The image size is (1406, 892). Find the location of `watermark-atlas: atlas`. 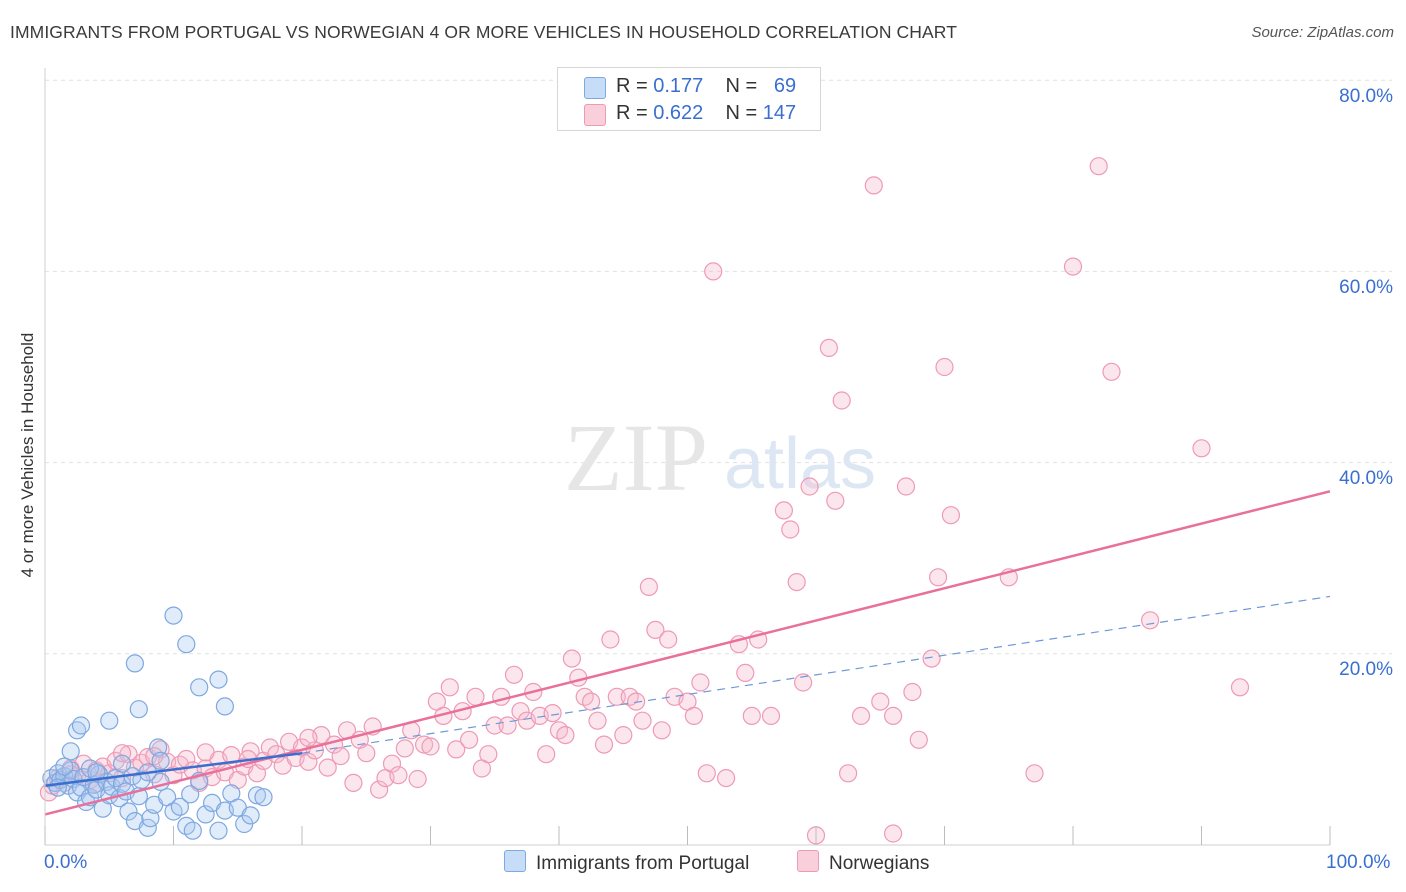

watermark-atlas: atlas is located at coordinates (800, 464).